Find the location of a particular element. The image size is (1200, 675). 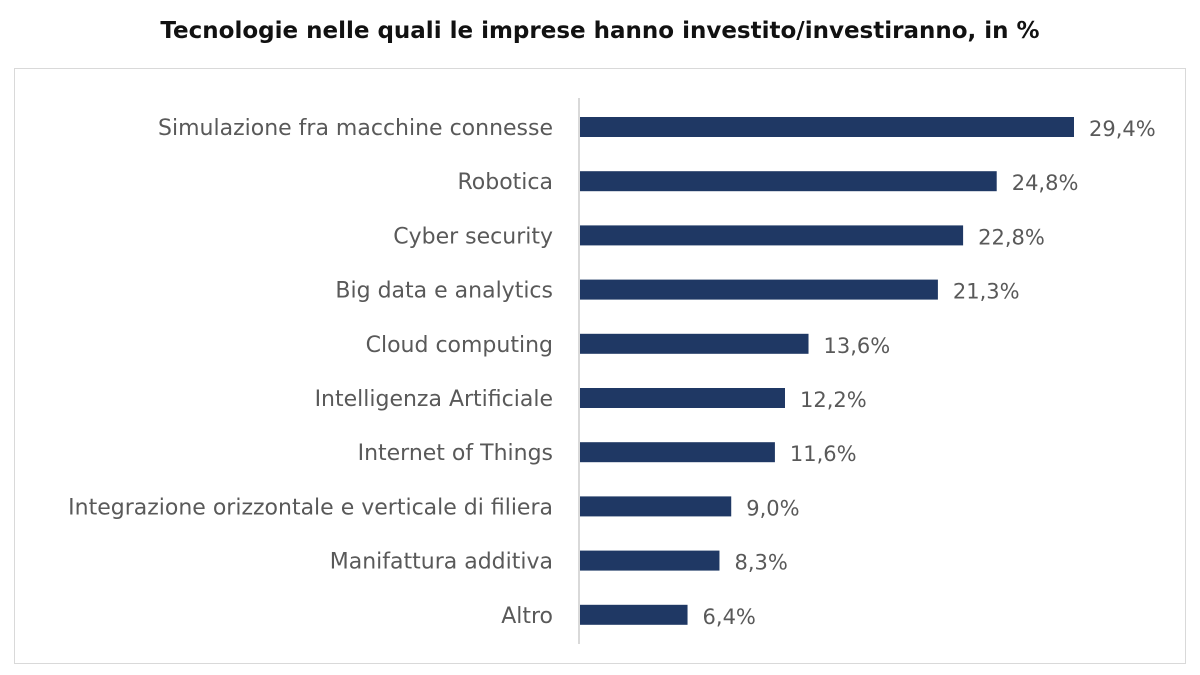

value-label: 12,2% is located at coordinates (833, 400).